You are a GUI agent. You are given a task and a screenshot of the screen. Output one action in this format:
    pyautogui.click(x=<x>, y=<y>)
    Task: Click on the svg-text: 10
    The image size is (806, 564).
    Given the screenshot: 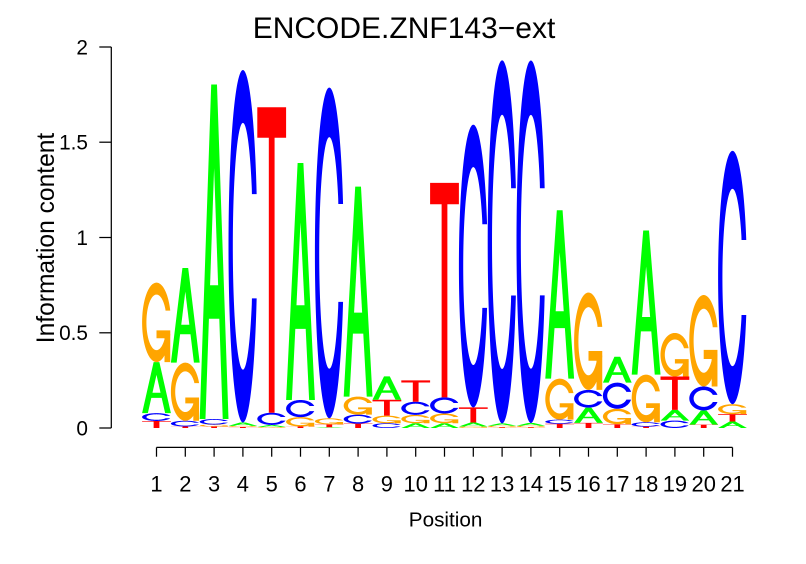 What is the action you would take?
    pyautogui.click(x=416, y=484)
    